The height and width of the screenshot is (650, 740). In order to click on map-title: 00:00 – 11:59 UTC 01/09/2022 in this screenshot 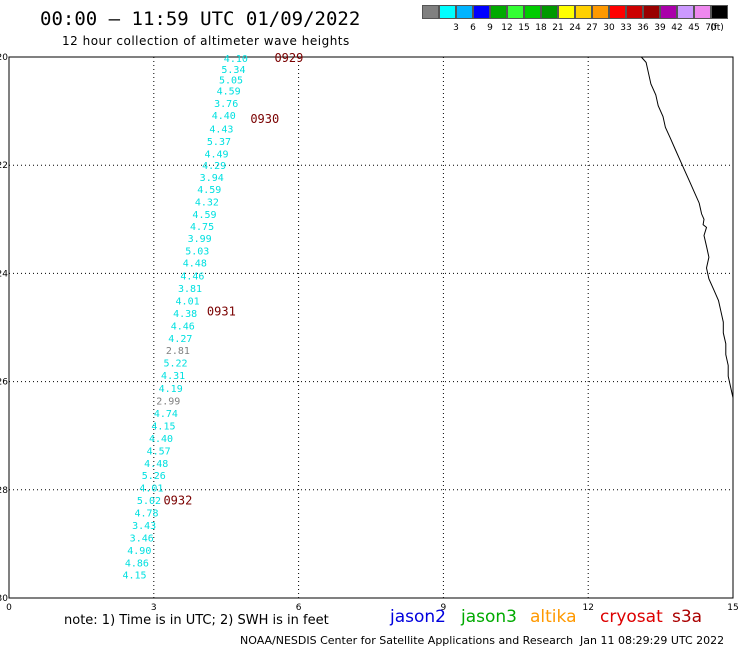, I will do `click(200, 19)`.